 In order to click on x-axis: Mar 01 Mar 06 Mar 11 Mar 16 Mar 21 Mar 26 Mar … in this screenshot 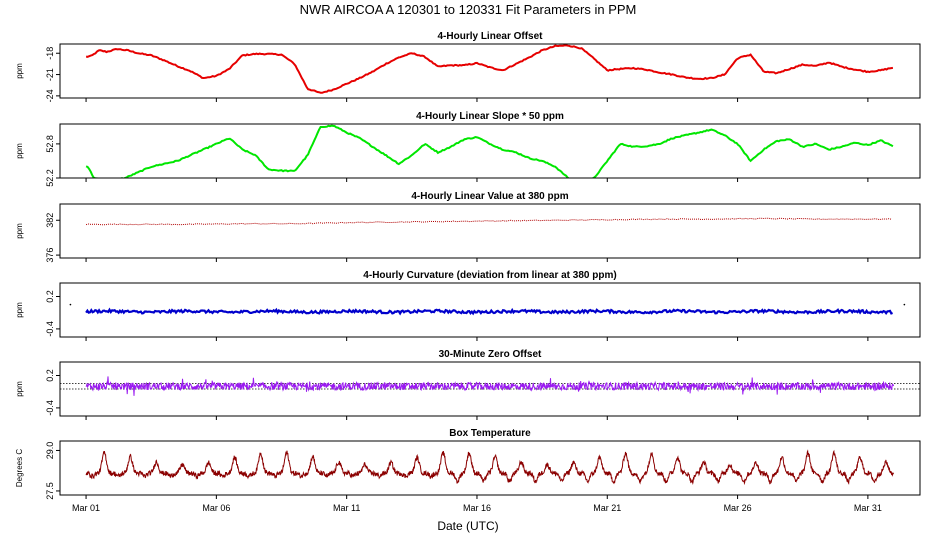, I will do `click(477, 508)`.